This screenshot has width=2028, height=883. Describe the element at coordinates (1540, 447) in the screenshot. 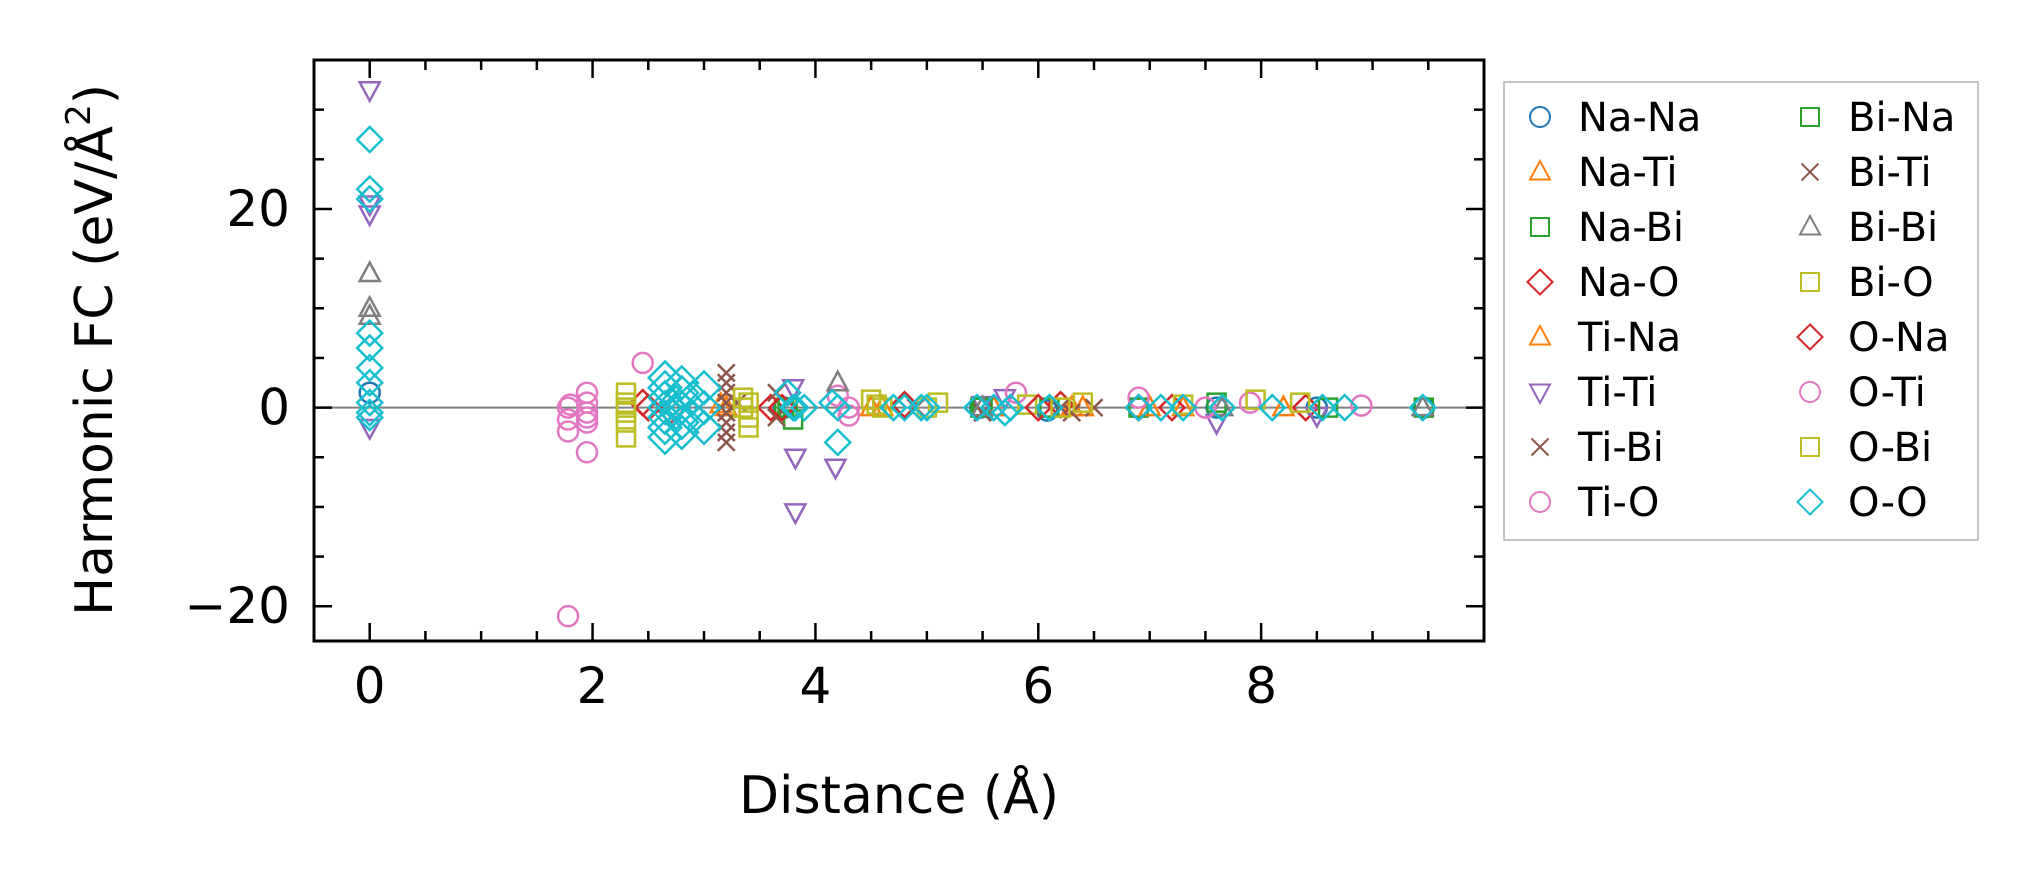

I see `legend-marker-ti-bi` at that location.